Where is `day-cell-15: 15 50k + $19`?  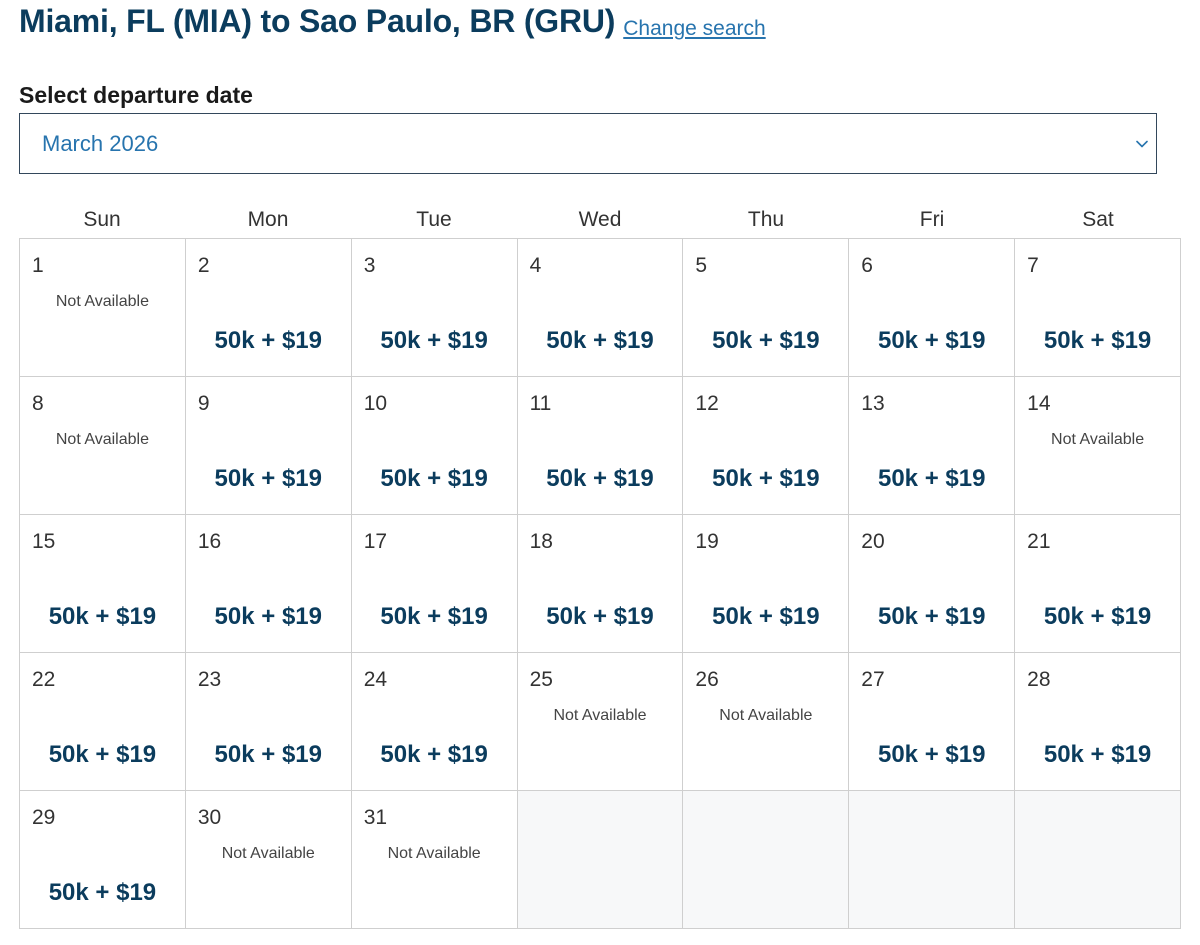 day-cell-15: 15 50k + $19 is located at coordinates (103, 584).